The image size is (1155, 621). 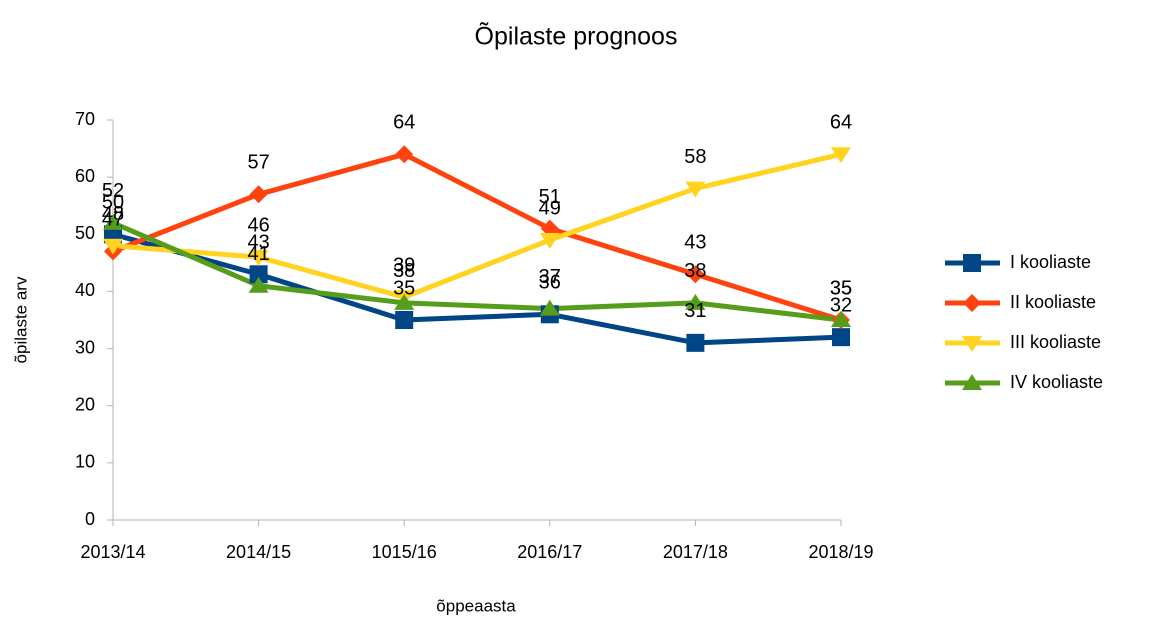 What do you see at coordinates (85, 119) in the screenshot?
I see `y-tick-label: 70` at bounding box center [85, 119].